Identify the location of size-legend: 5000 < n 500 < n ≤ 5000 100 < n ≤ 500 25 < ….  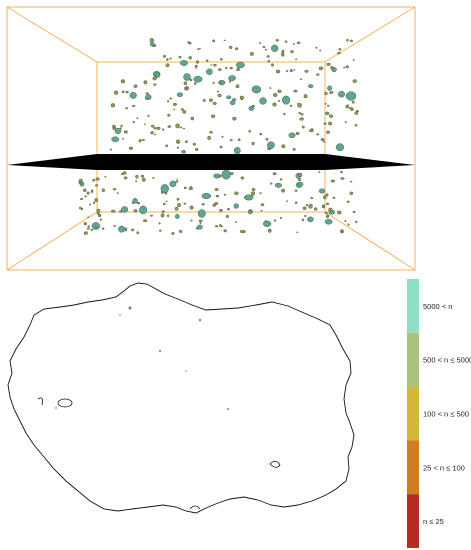
(439, 413).